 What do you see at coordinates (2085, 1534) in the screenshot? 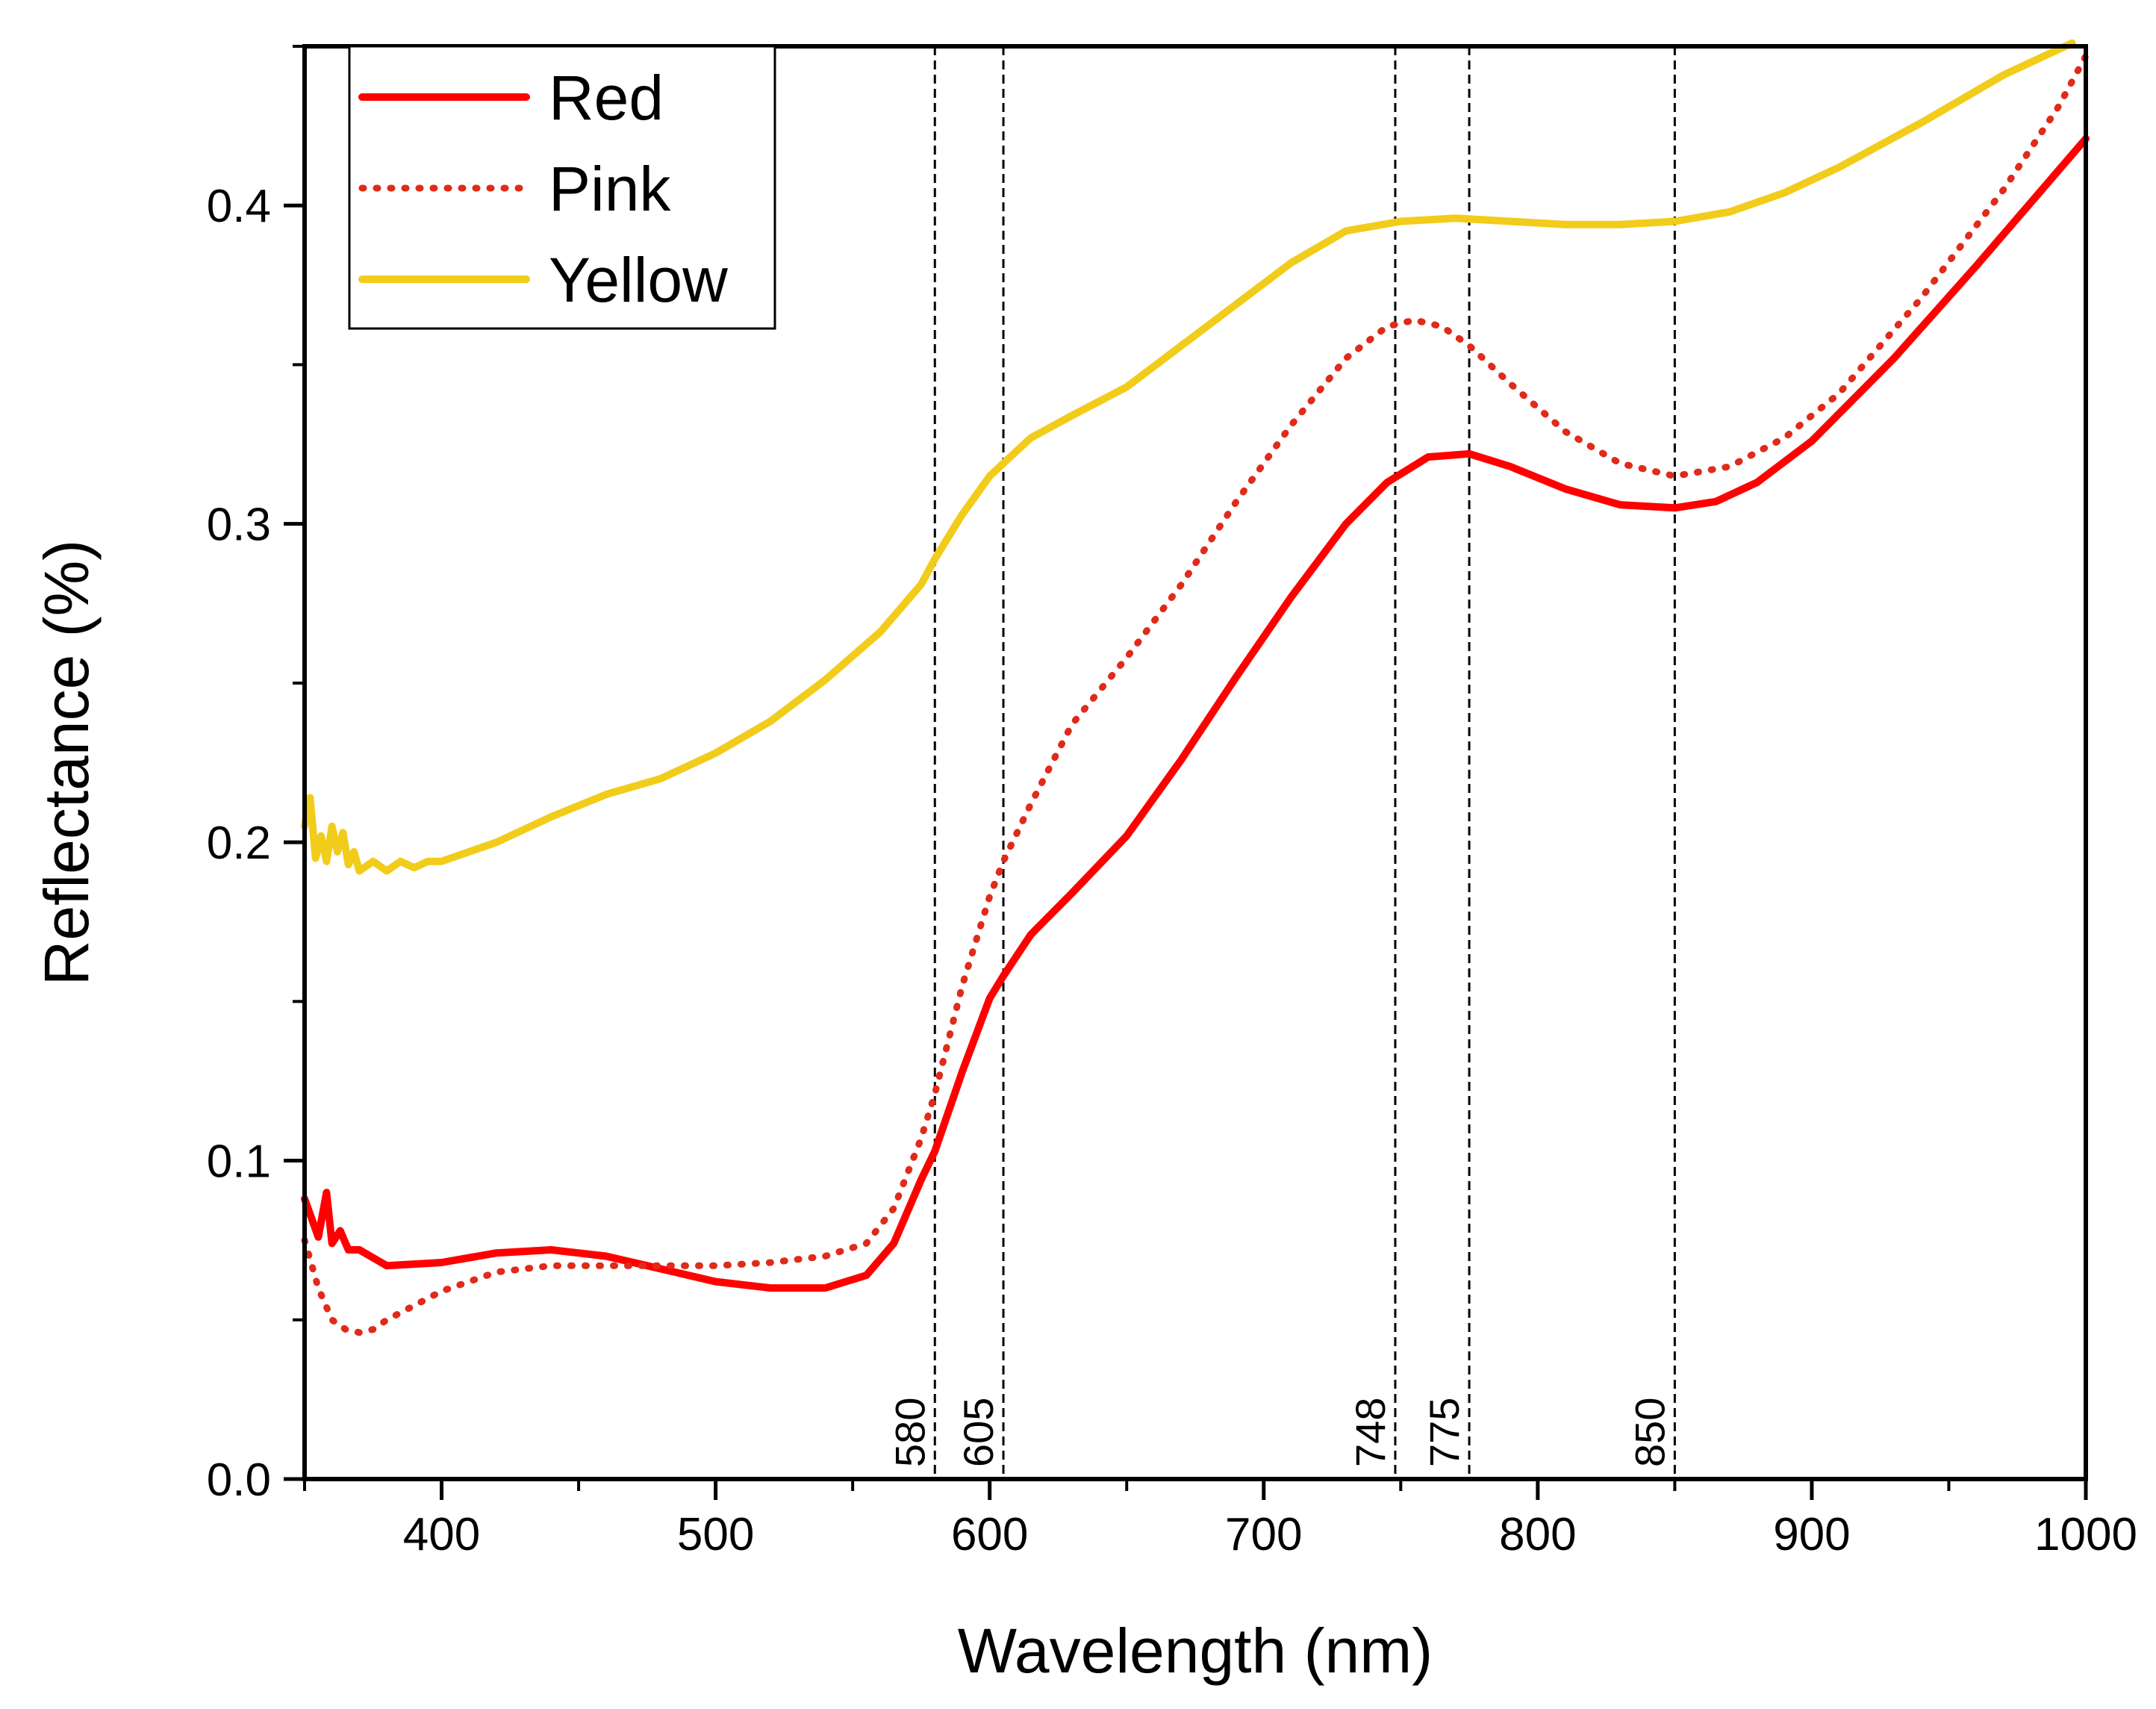
I see `x-tick-label: 1000` at bounding box center [2085, 1534].